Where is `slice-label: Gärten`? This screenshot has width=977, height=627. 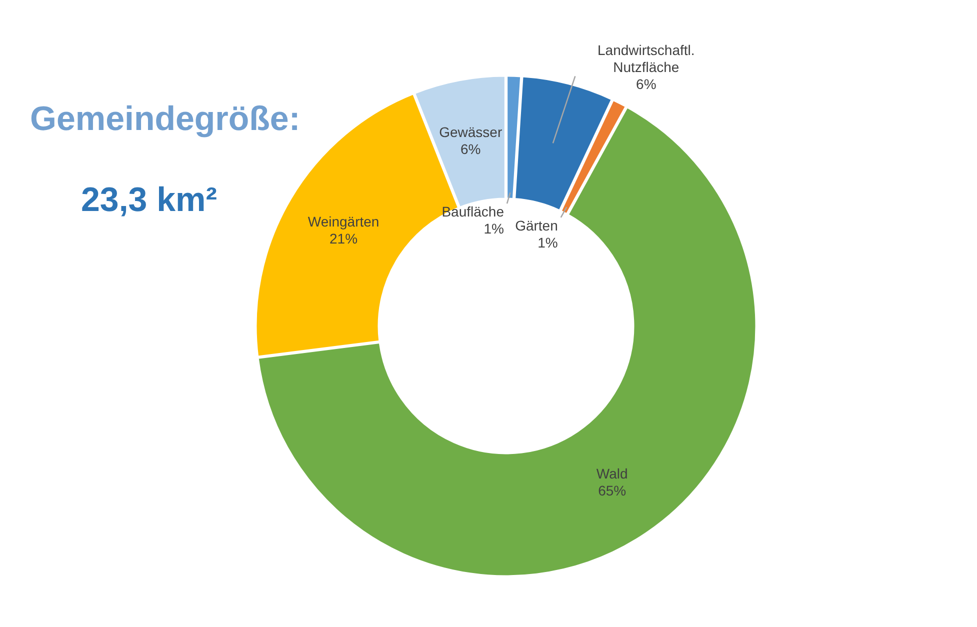 slice-label: Gärten is located at coordinates (536, 225).